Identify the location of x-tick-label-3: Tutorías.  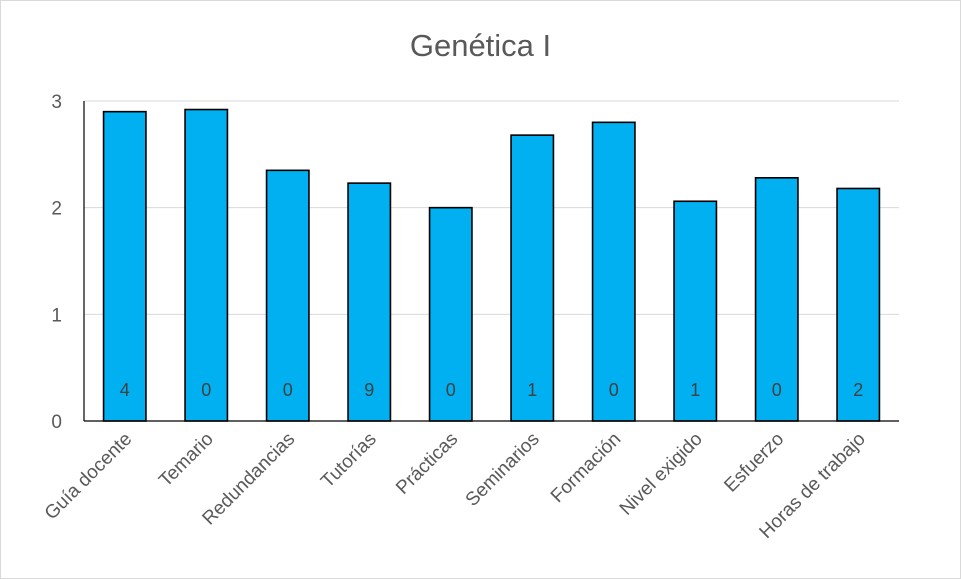
(349, 461).